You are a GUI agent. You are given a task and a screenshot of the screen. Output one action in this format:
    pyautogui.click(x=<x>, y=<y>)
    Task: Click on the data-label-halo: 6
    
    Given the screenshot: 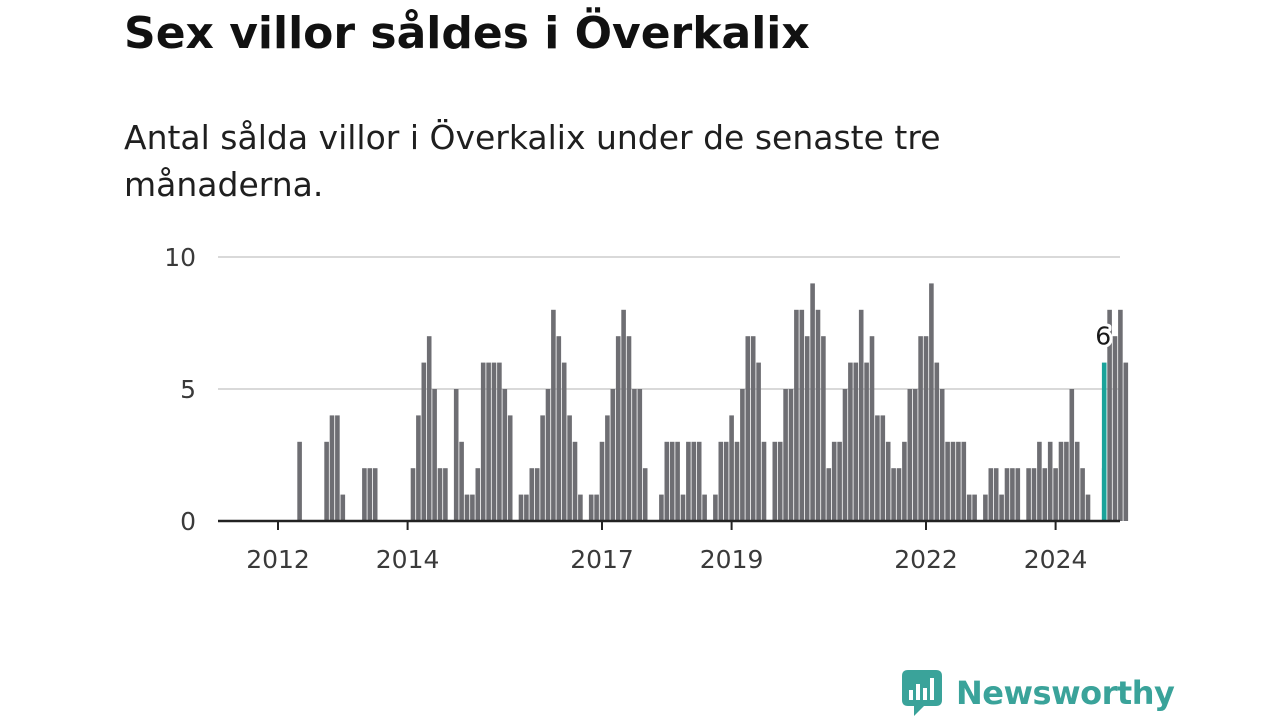 What is the action you would take?
    pyautogui.click(x=1103, y=336)
    